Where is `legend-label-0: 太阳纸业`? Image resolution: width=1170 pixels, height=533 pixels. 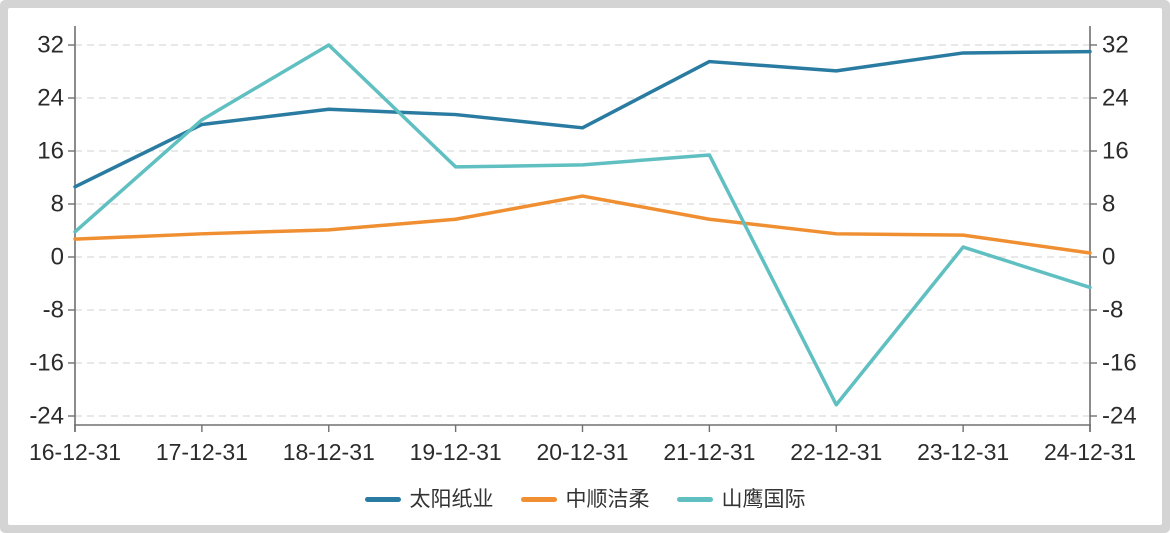
legend-label-0: 太阳纸业 is located at coordinates (451, 499).